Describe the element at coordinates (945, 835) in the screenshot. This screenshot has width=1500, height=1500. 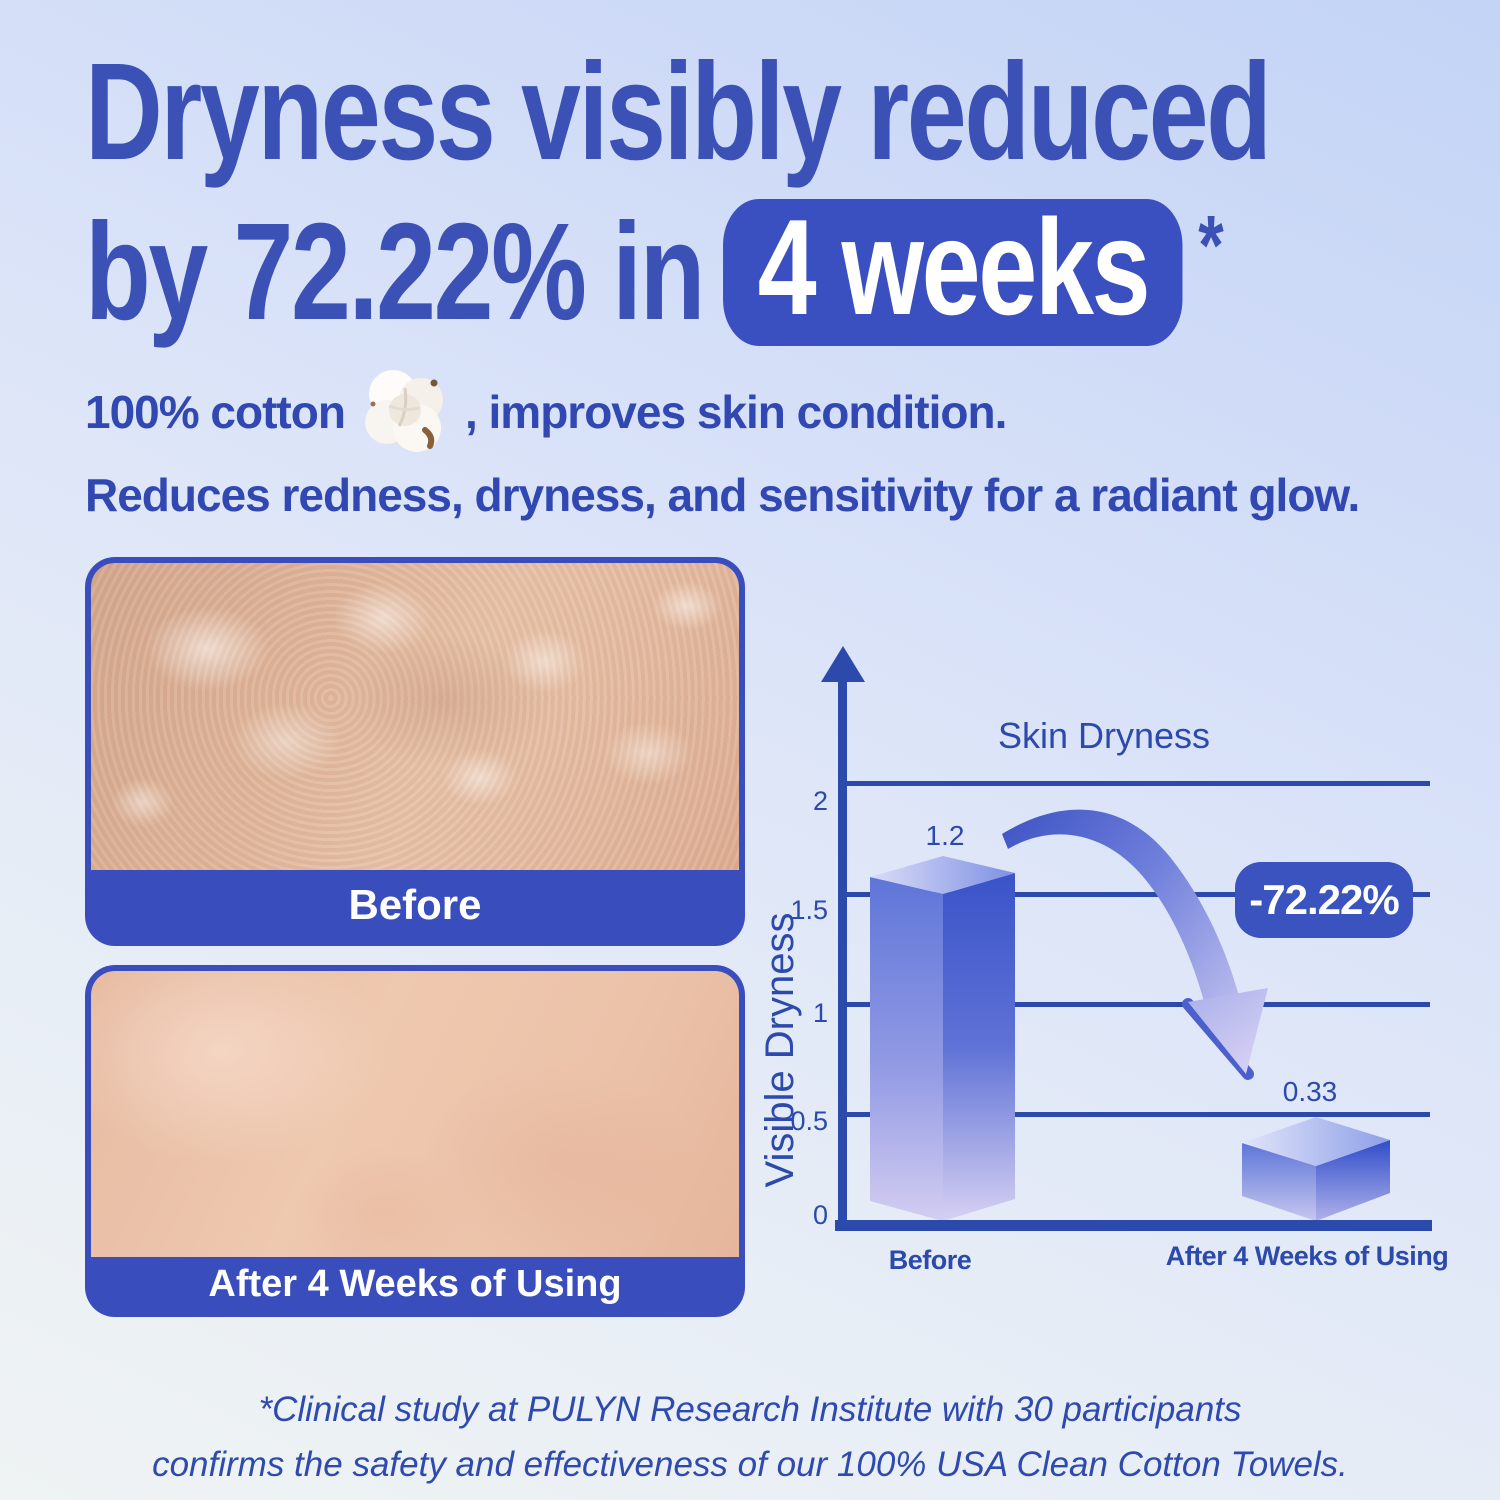
I see `value-label-before: 1.2` at that location.